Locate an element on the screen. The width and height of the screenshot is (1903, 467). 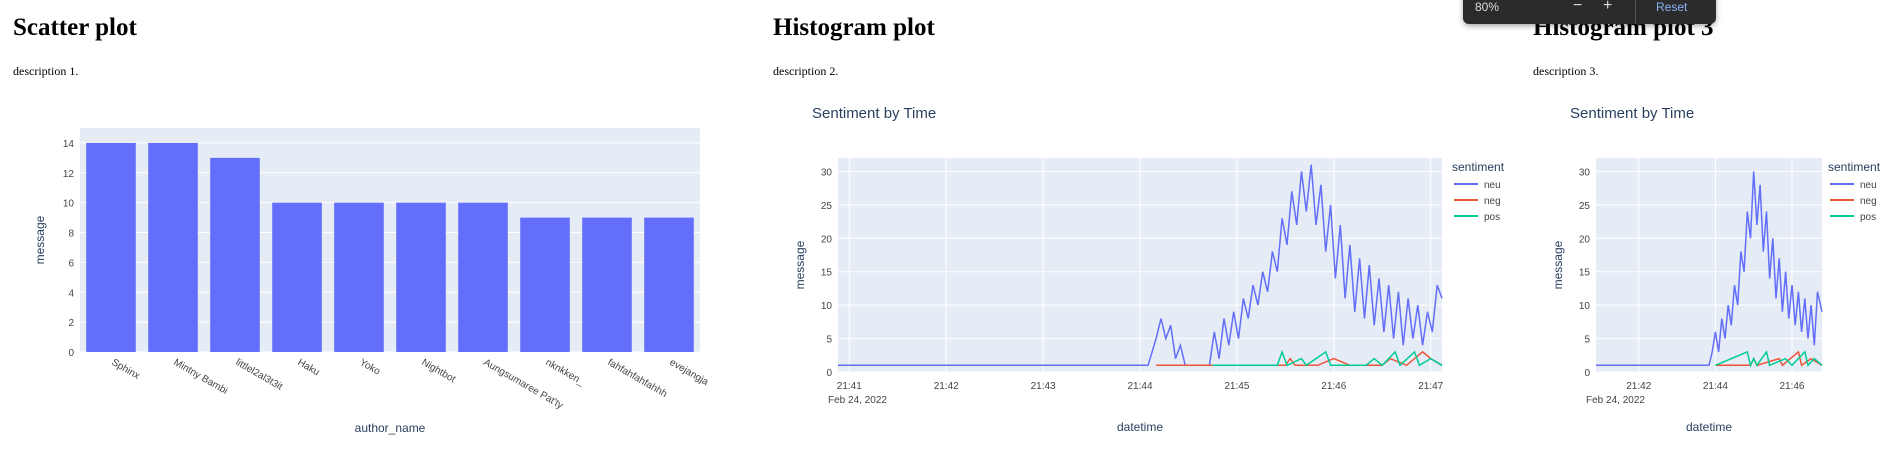
section-description: description 1. is located at coordinates (46, 71).